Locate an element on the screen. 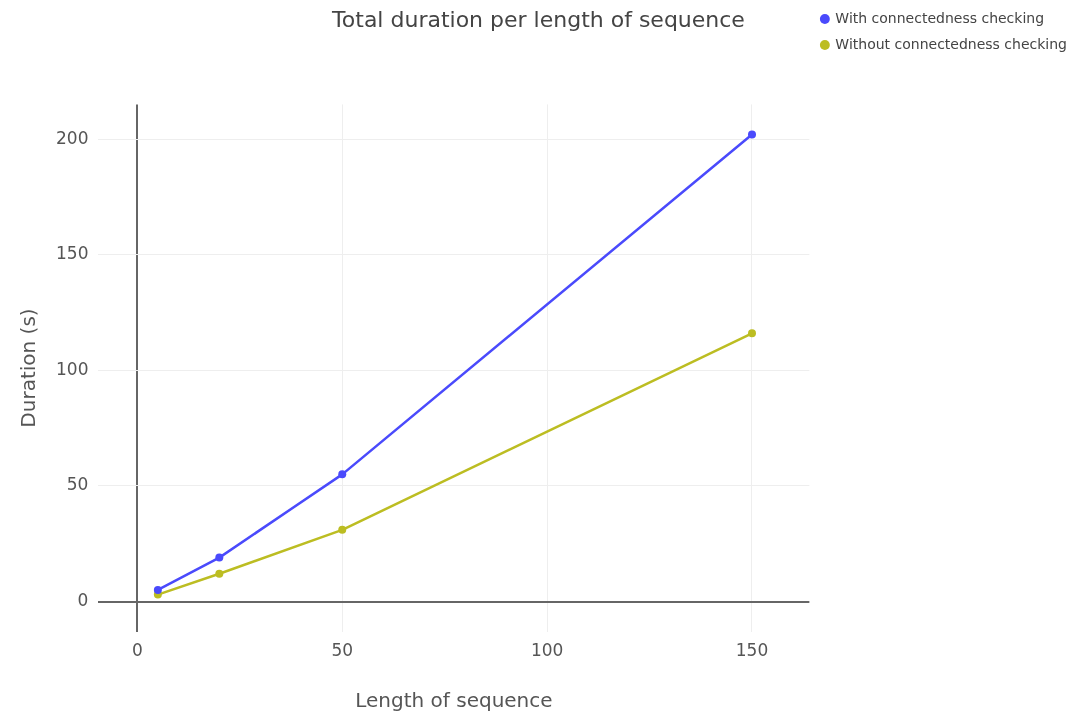  y-tick-label: 150 is located at coordinates (72, 253).